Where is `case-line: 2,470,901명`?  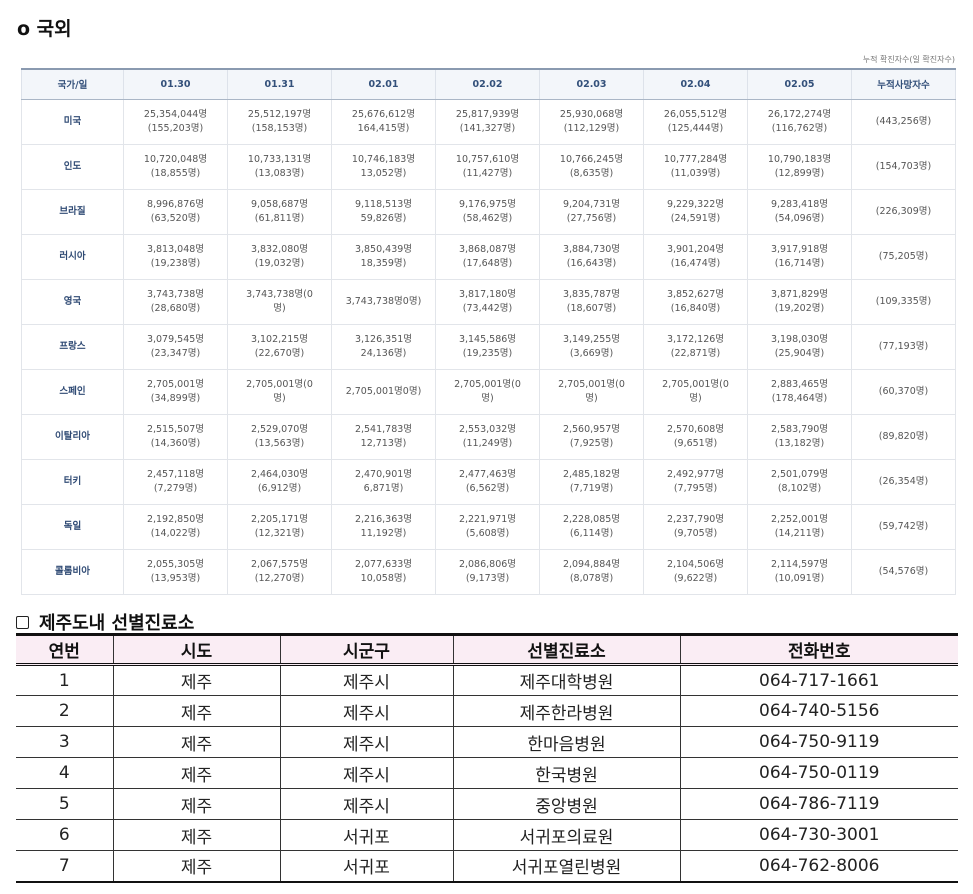
case-line: 2,470,901명 is located at coordinates (383, 474).